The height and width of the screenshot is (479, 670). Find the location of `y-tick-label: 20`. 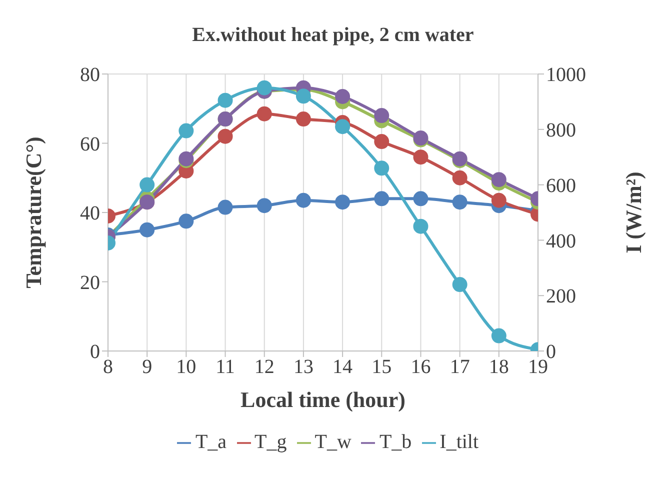

y-tick-label: 20 is located at coordinates (90, 283).